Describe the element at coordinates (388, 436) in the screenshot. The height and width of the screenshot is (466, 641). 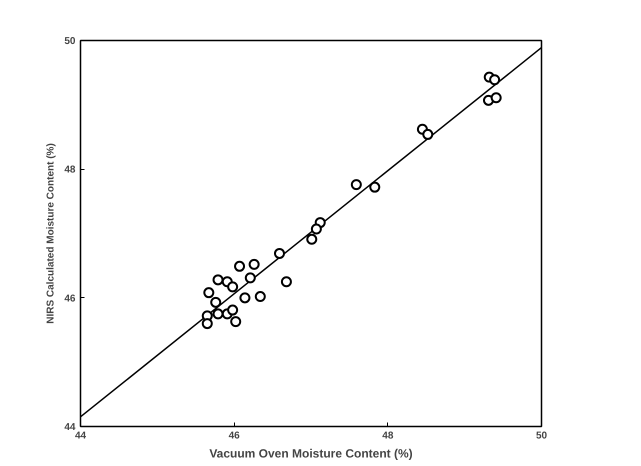
I see `x-tick-label: 48` at that location.